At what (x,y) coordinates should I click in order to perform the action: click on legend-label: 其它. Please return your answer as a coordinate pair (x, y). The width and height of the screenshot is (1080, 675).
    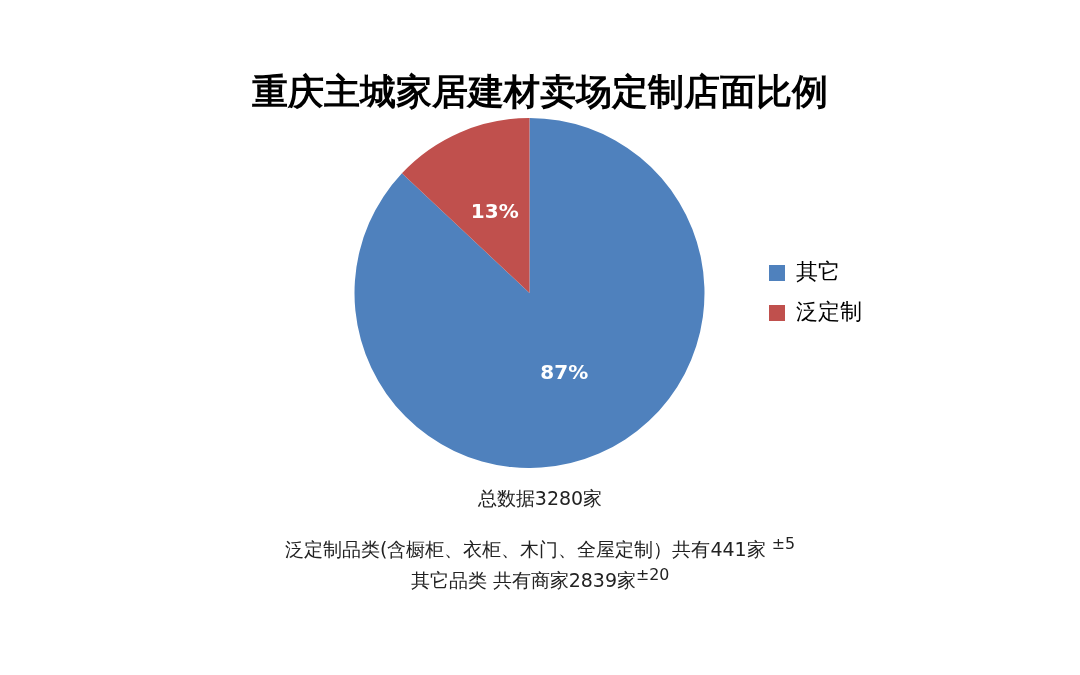
    Looking at the image, I should click on (818, 271).